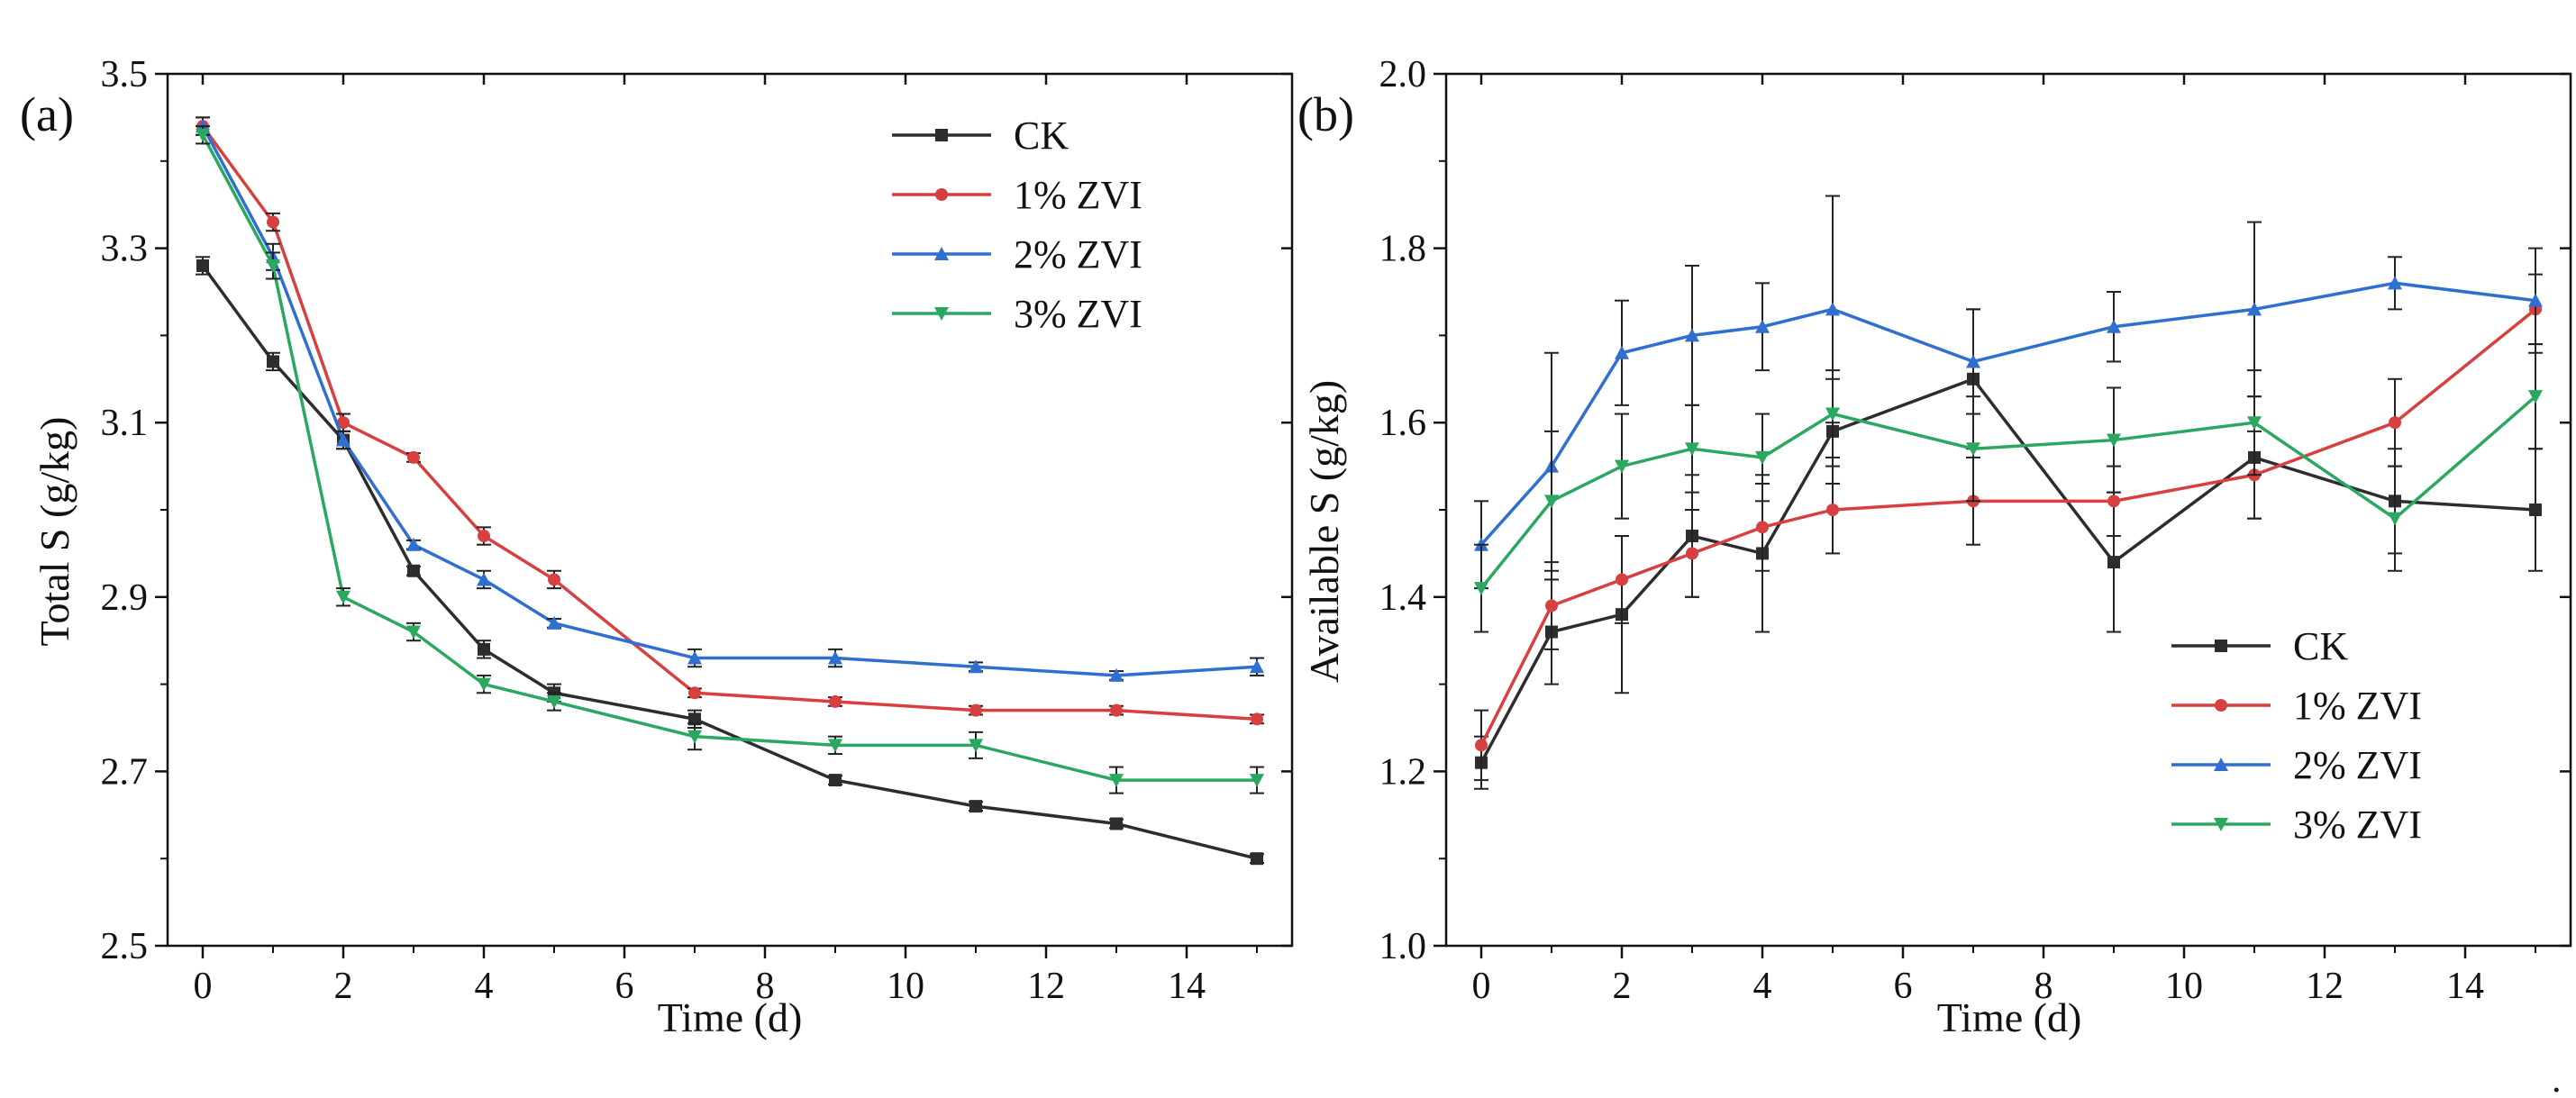  What do you see at coordinates (1078, 314) in the screenshot?
I see `panel-a-legend-label: 3% ZVI` at bounding box center [1078, 314].